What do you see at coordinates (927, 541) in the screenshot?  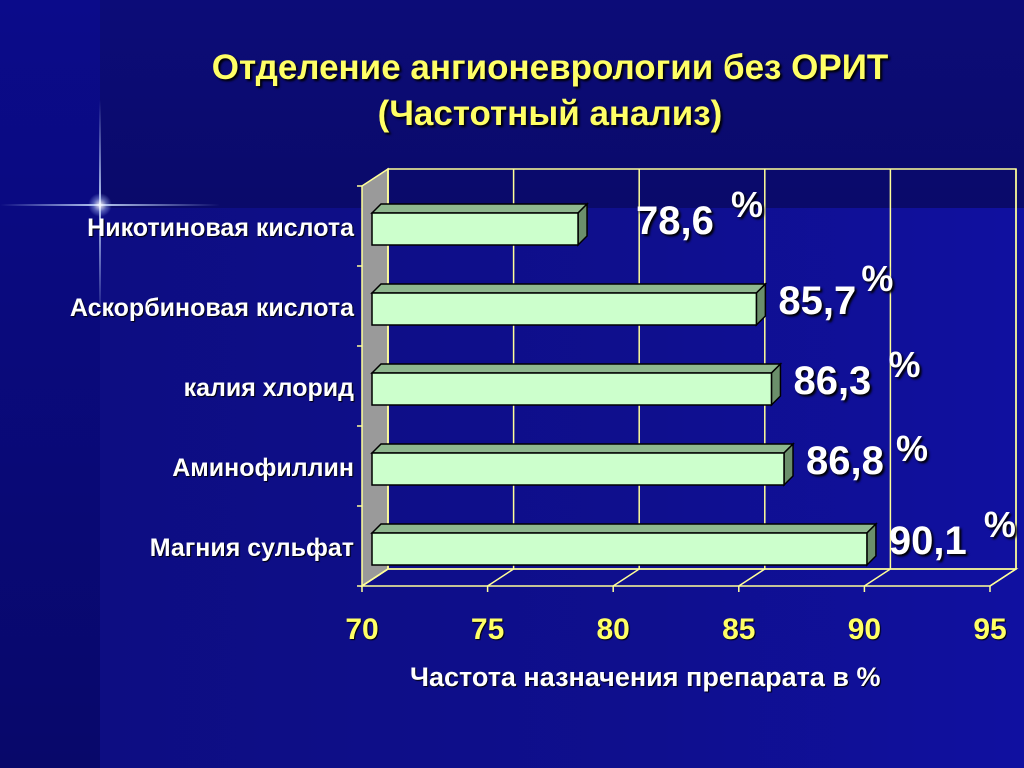 I see `data-label: 90,1` at bounding box center [927, 541].